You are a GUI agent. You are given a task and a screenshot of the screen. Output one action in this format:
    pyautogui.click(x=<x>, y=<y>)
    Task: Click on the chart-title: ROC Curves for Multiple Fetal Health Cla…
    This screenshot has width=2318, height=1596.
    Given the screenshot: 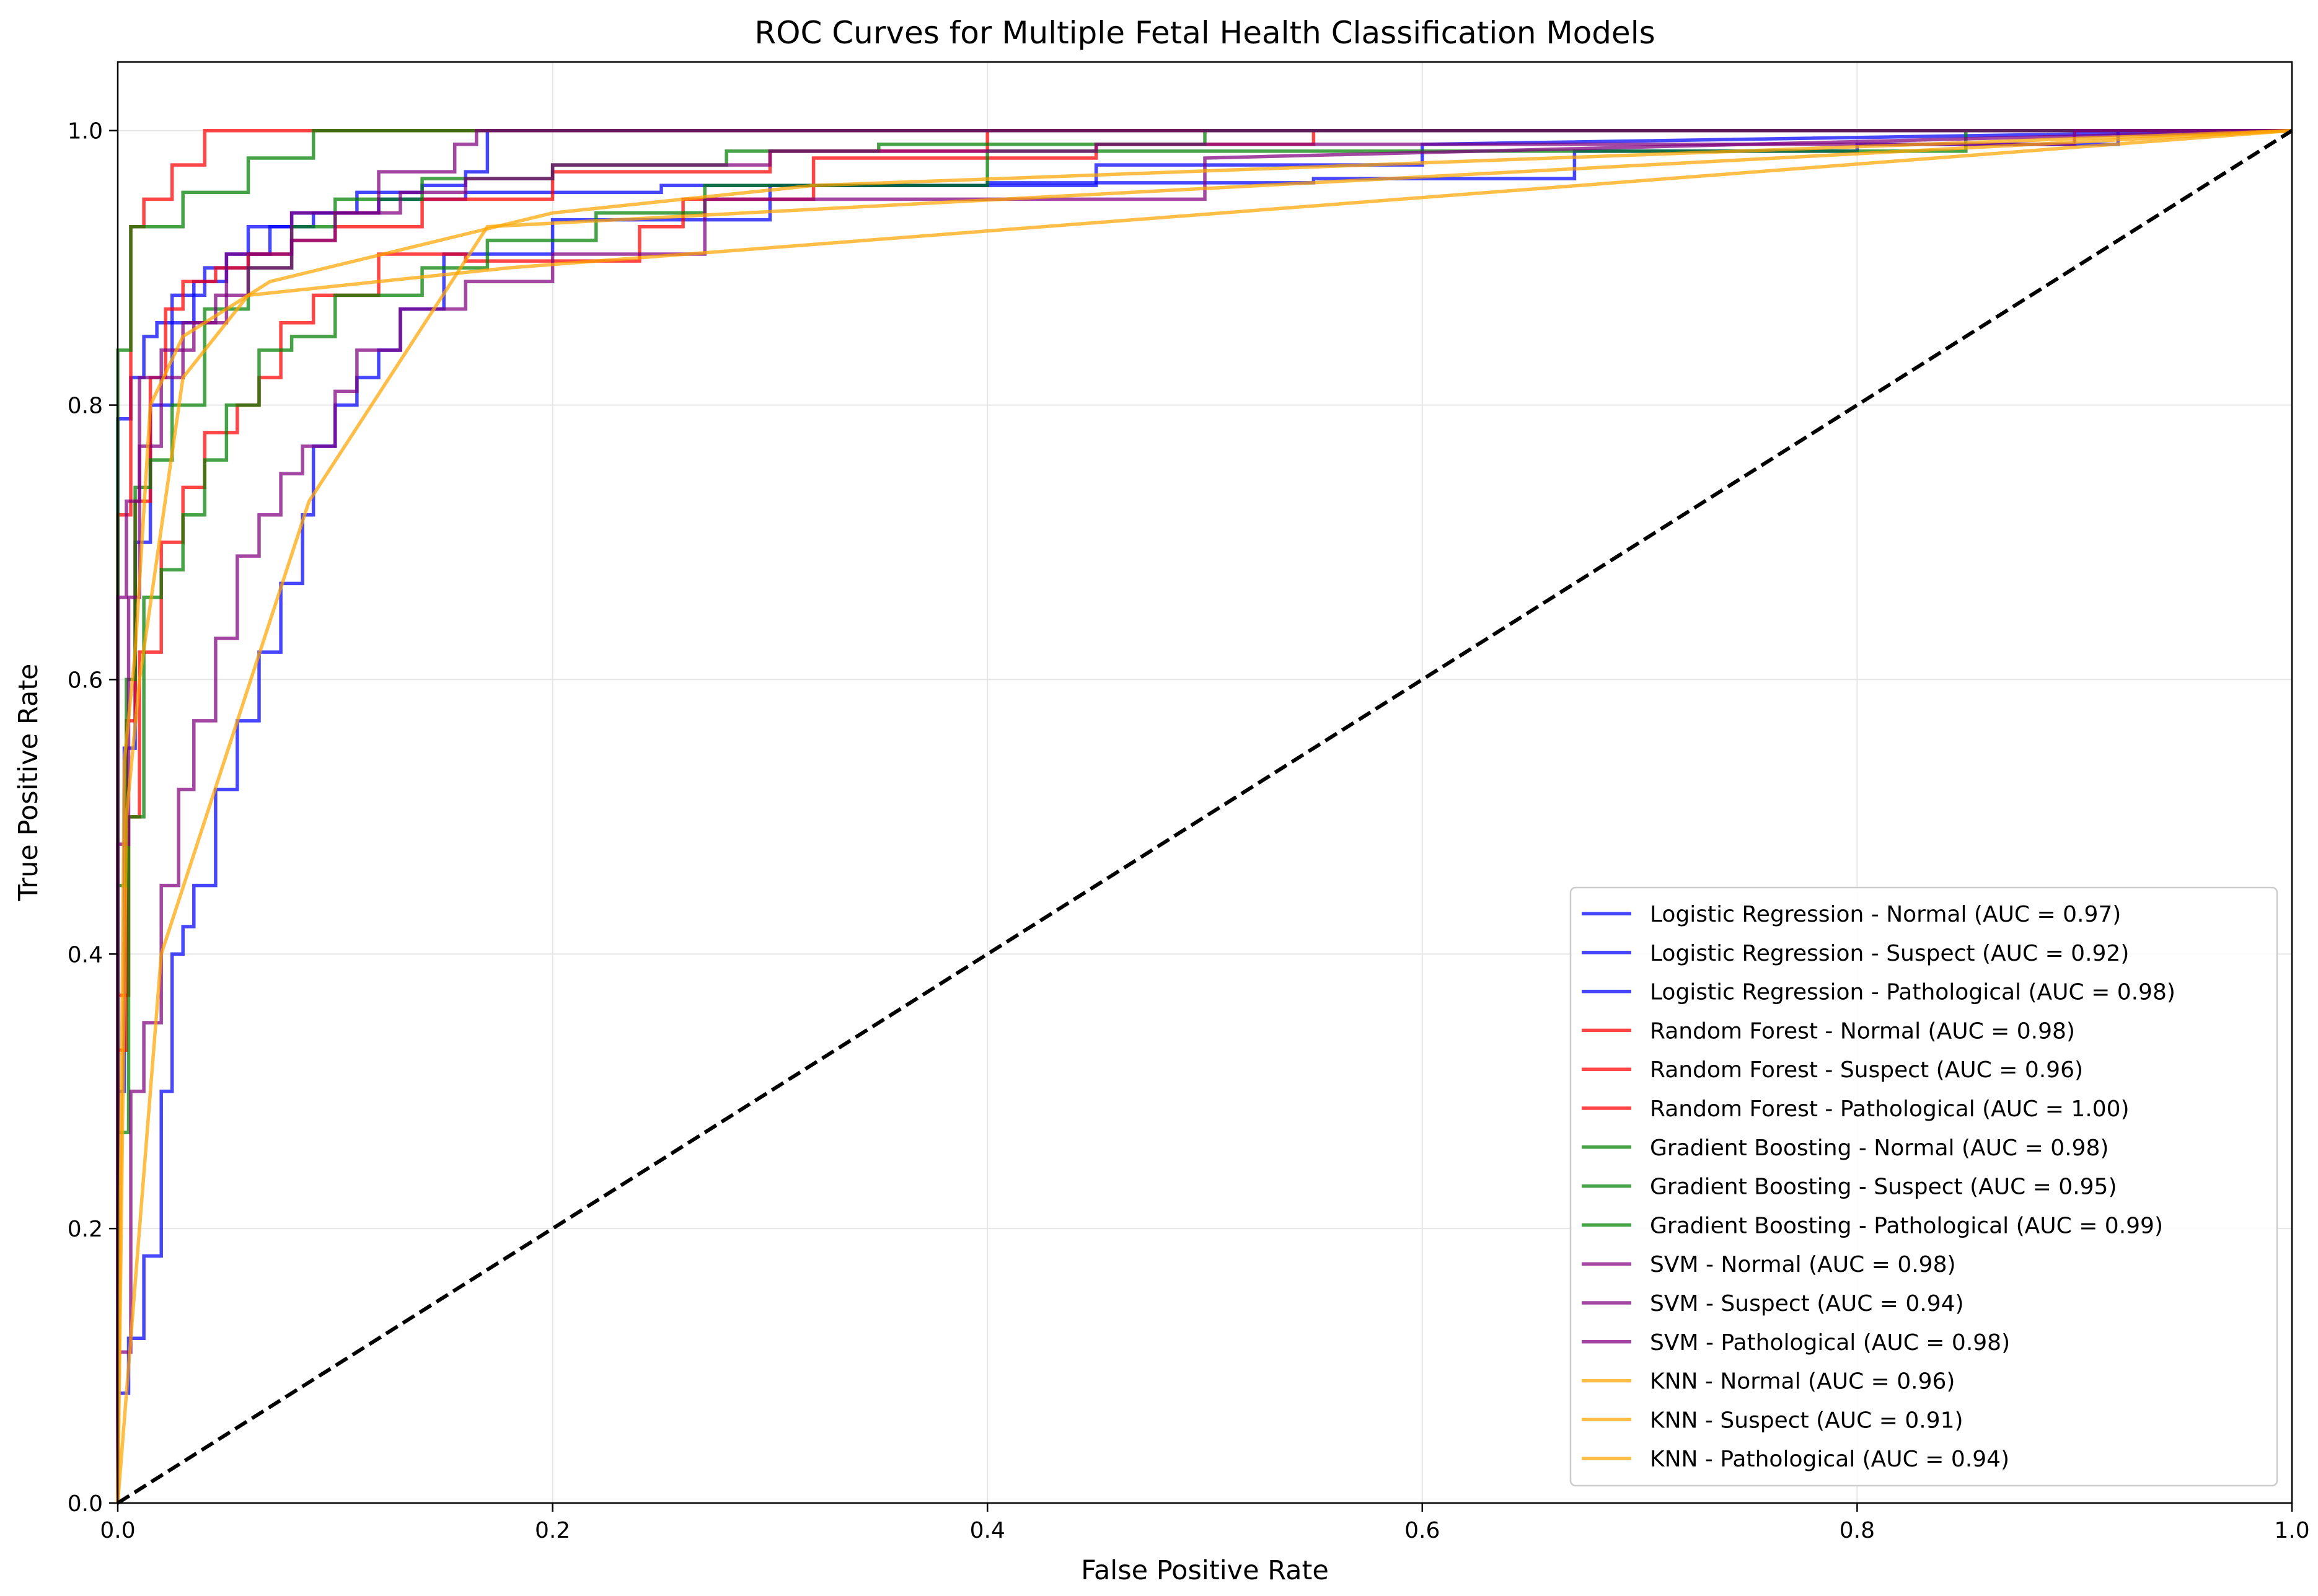 What is the action you would take?
    pyautogui.click(x=1204, y=33)
    